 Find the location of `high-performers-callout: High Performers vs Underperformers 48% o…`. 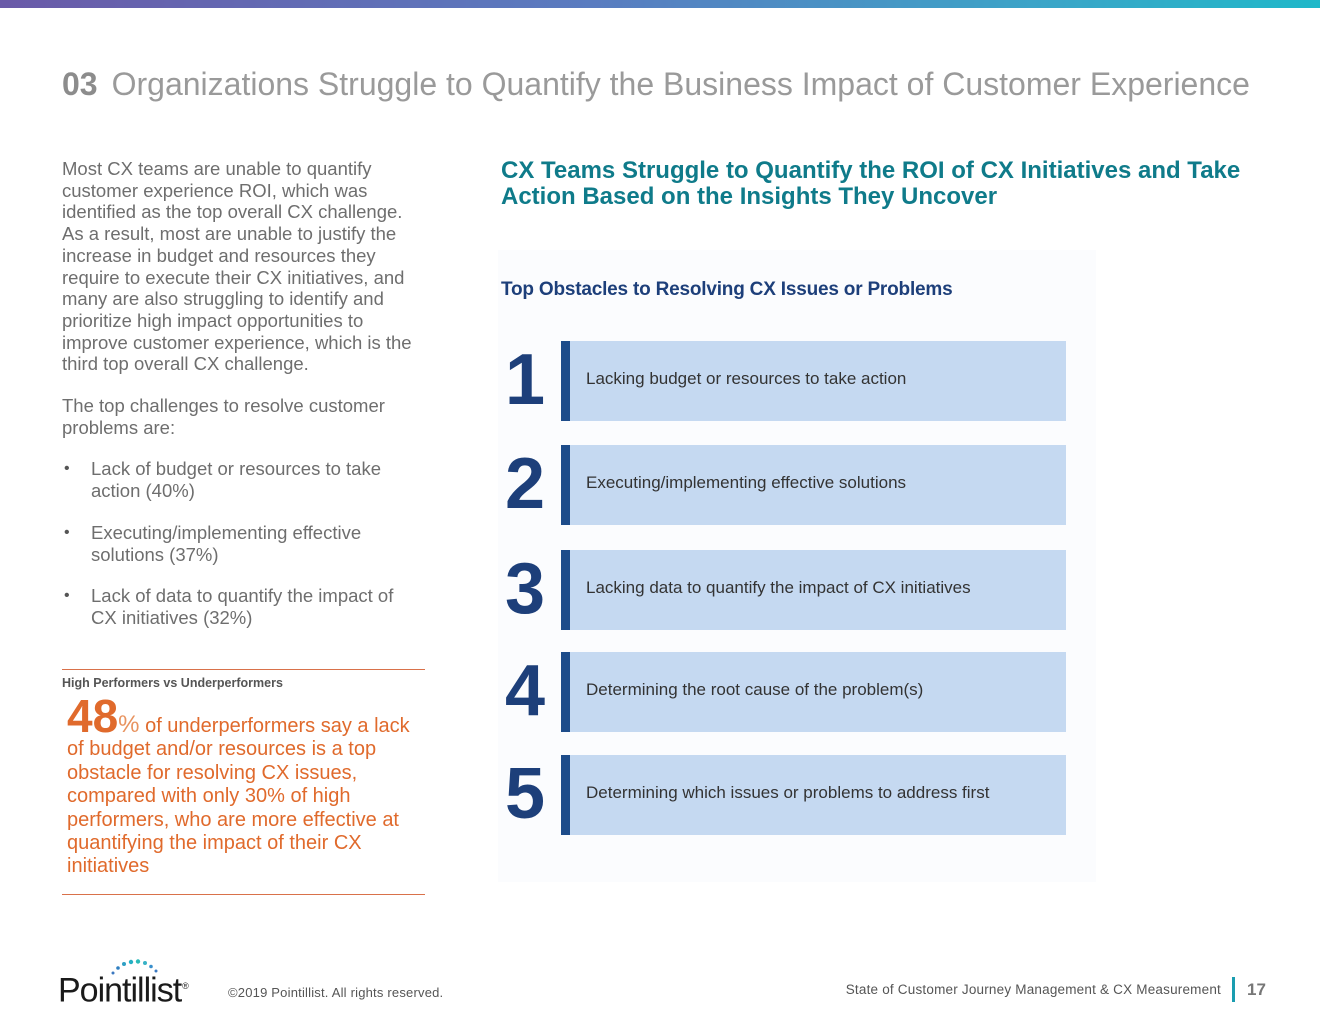

high-performers-callout: High Performers vs Underperformers 48% o… is located at coordinates (243, 782).